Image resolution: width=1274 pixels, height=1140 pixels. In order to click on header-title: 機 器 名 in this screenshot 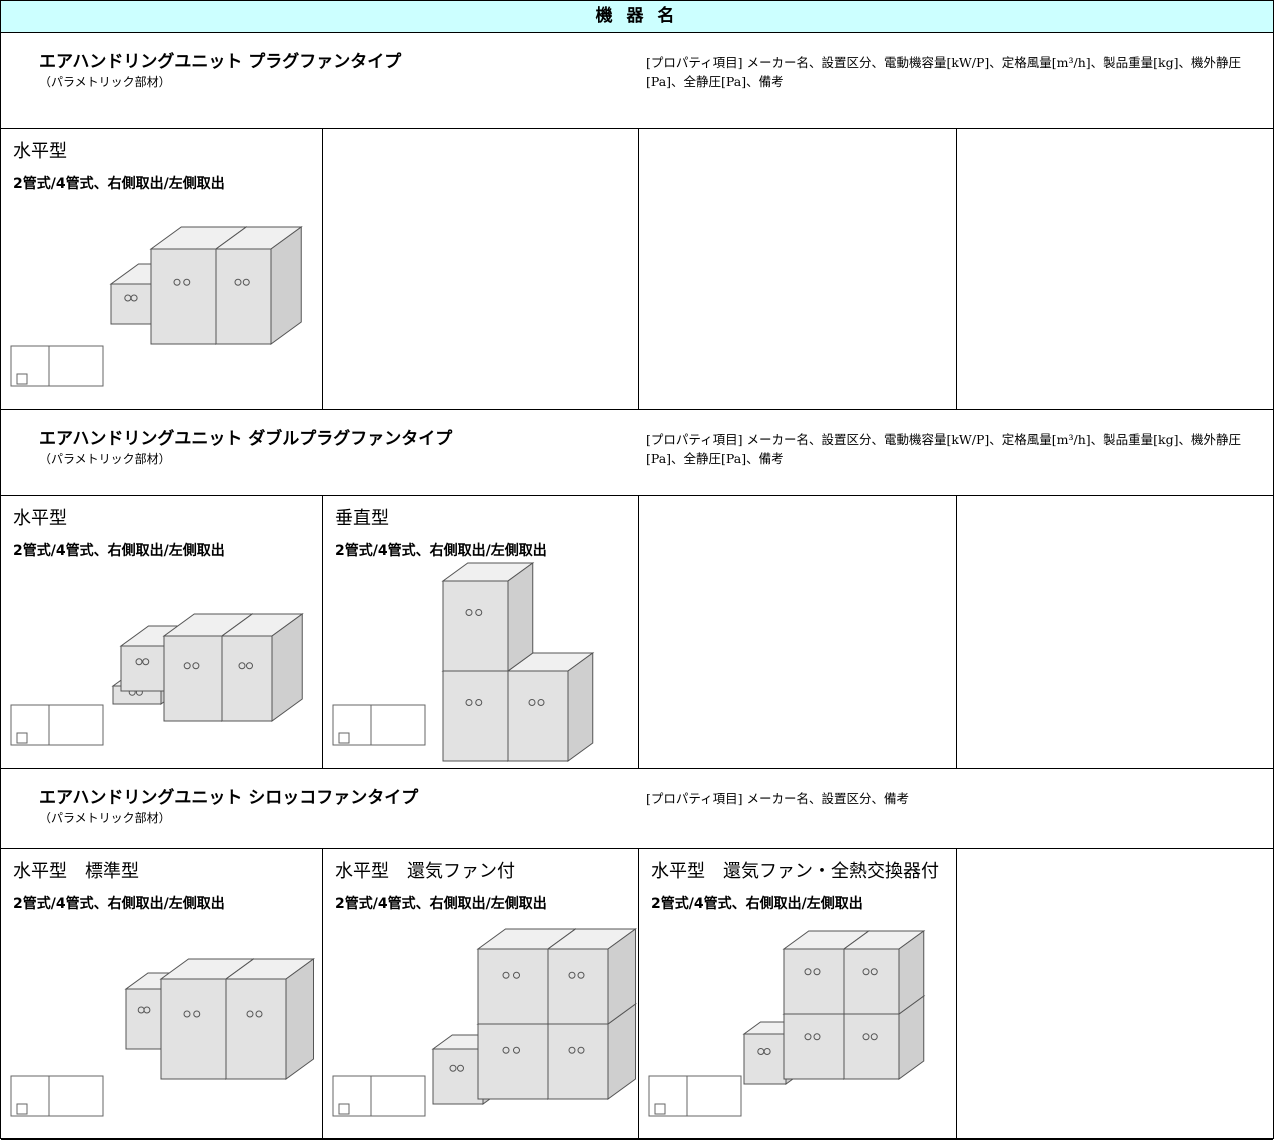, I will do `click(637, 17)`.